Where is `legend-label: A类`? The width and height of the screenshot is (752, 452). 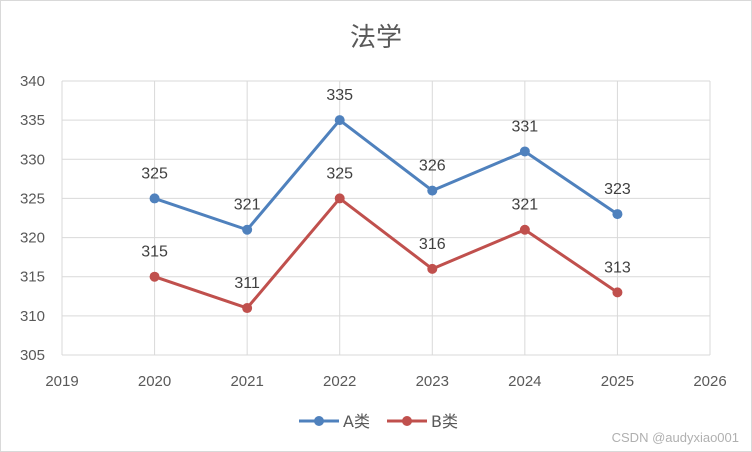 legend-label: A类 is located at coordinates (356, 421).